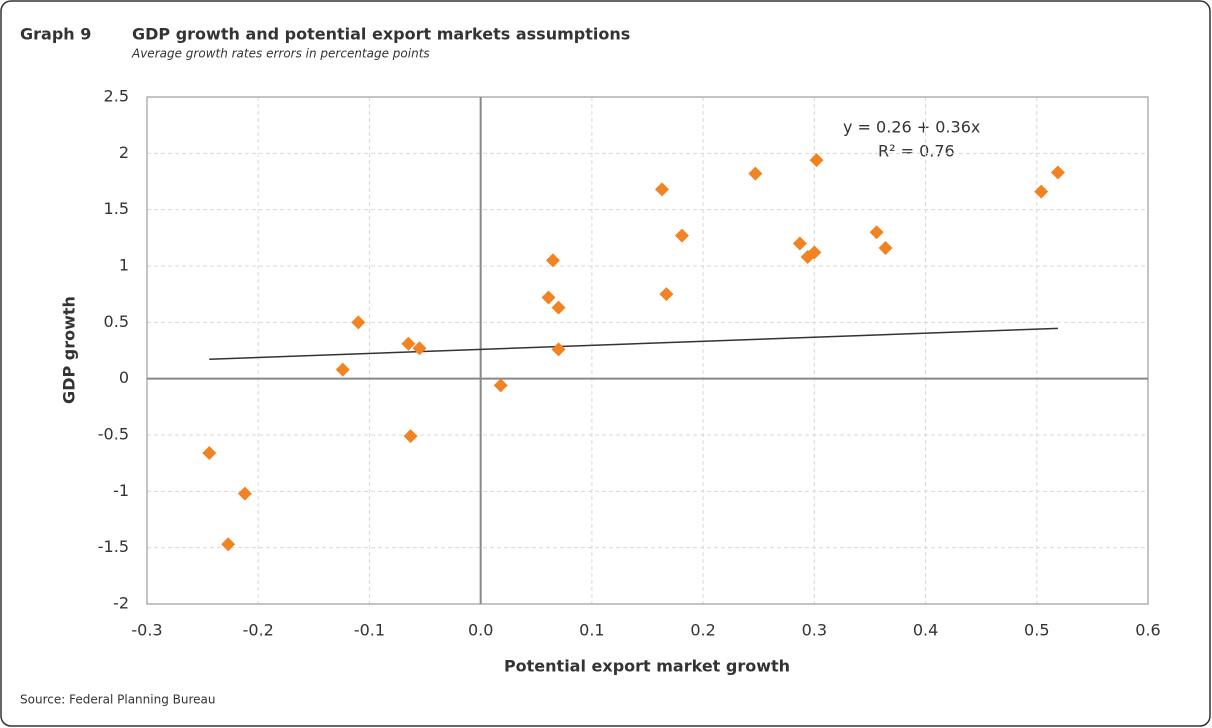 The height and width of the screenshot is (728, 1212). What do you see at coordinates (124, 377) in the screenshot?
I see `y-tick-label: 0` at bounding box center [124, 377].